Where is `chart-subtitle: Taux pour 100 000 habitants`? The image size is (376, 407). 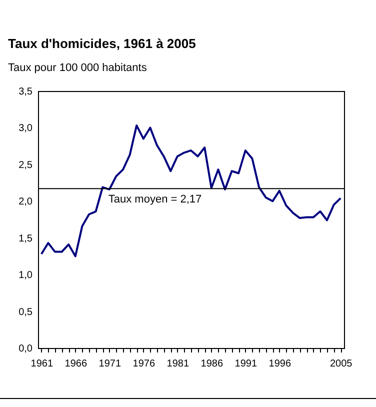 chart-subtitle: Taux pour 100 000 habitants is located at coordinates (77, 68).